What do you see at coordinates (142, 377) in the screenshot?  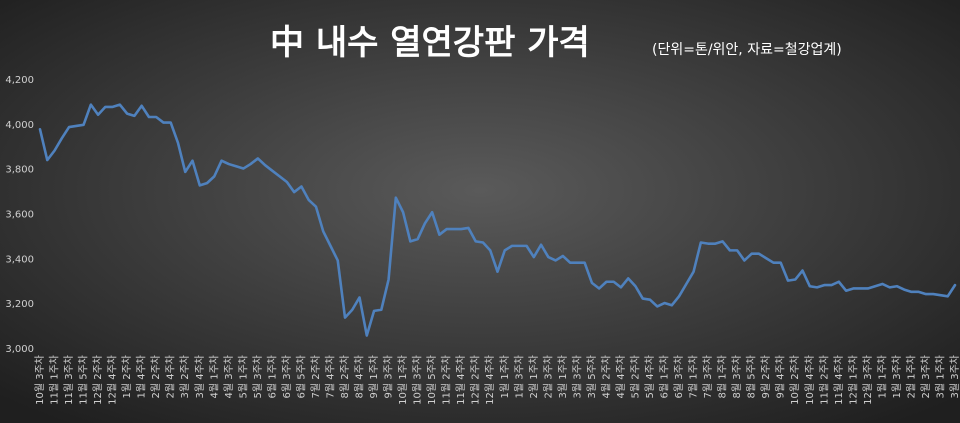 I see `x-tick-label: 1월 4주차` at bounding box center [142, 377].